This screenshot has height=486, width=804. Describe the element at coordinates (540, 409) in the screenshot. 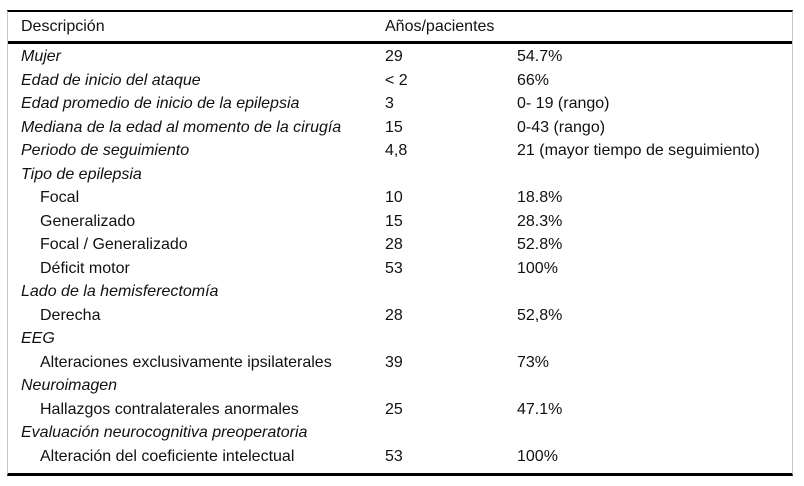

I see `row-detail-value: 47.1%` at that location.